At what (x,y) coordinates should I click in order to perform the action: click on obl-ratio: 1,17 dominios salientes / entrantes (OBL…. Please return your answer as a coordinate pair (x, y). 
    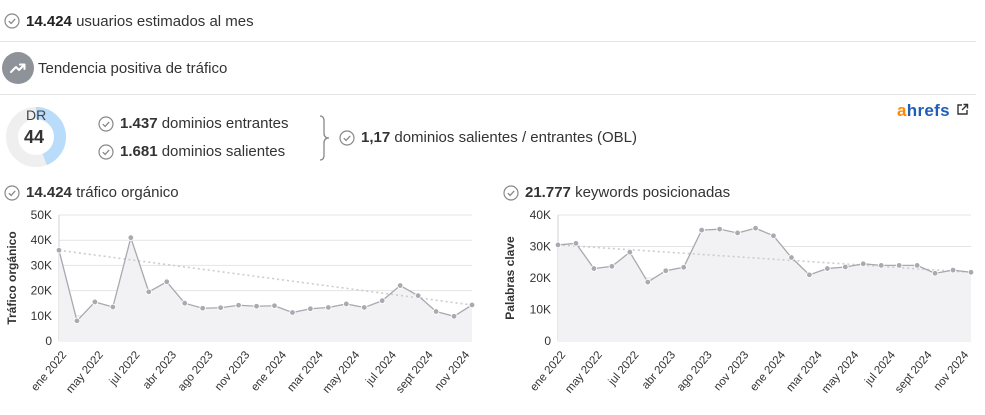
    Looking at the image, I should click on (488, 137).